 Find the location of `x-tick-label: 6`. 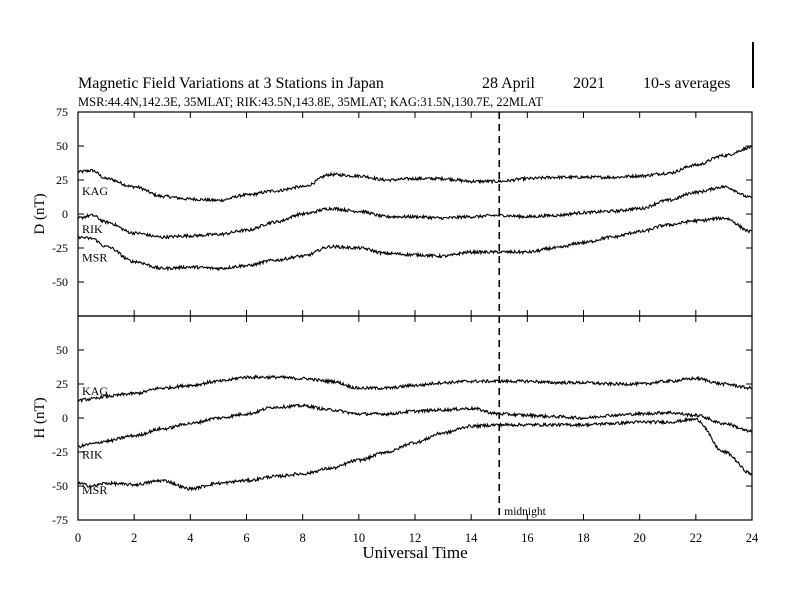

x-tick-label: 6 is located at coordinates (246, 538).